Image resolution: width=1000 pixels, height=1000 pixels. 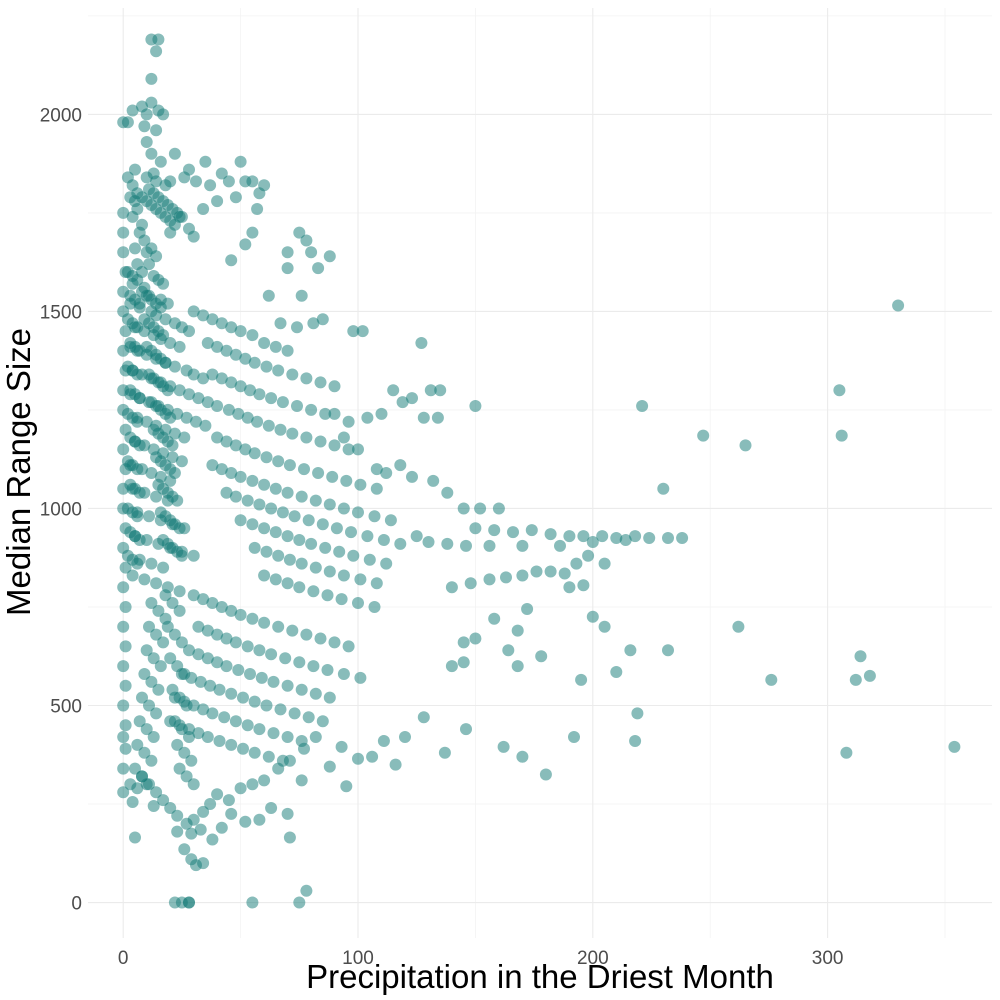 What do you see at coordinates (123, 958) in the screenshot?
I see `x-tick-label: 0` at bounding box center [123, 958].